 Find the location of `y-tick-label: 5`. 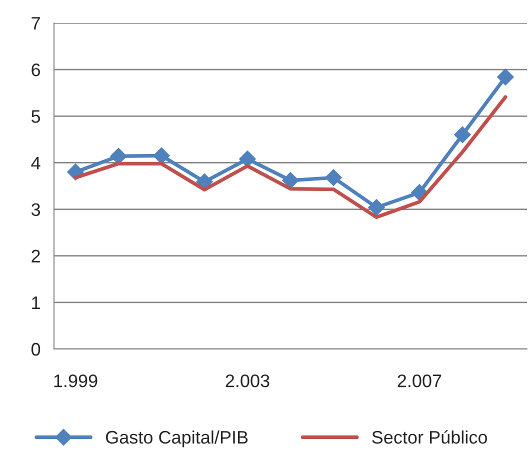

y-tick-label: 5 is located at coordinates (35, 116).